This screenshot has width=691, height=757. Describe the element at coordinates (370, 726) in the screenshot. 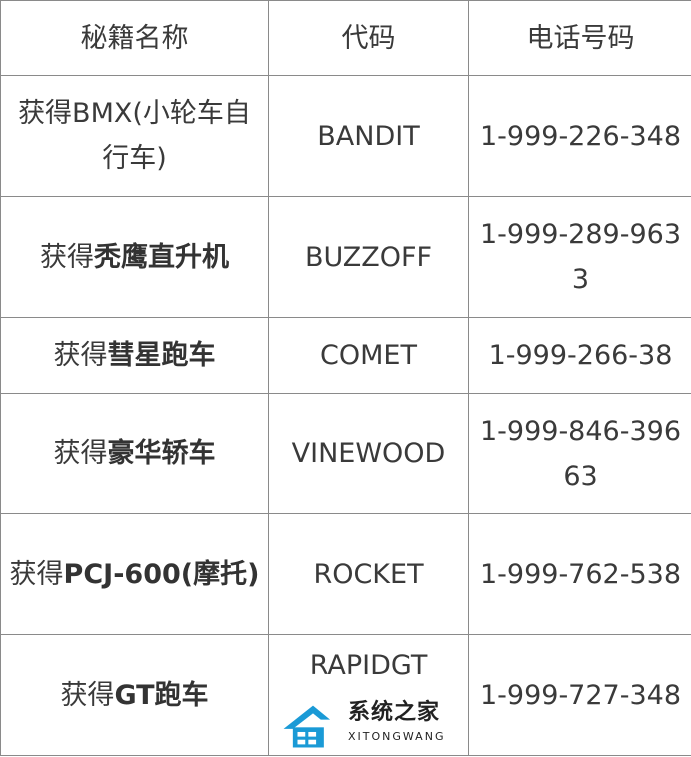

I see `watermark-logo: 系统之家 XITONGWANG` at that location.